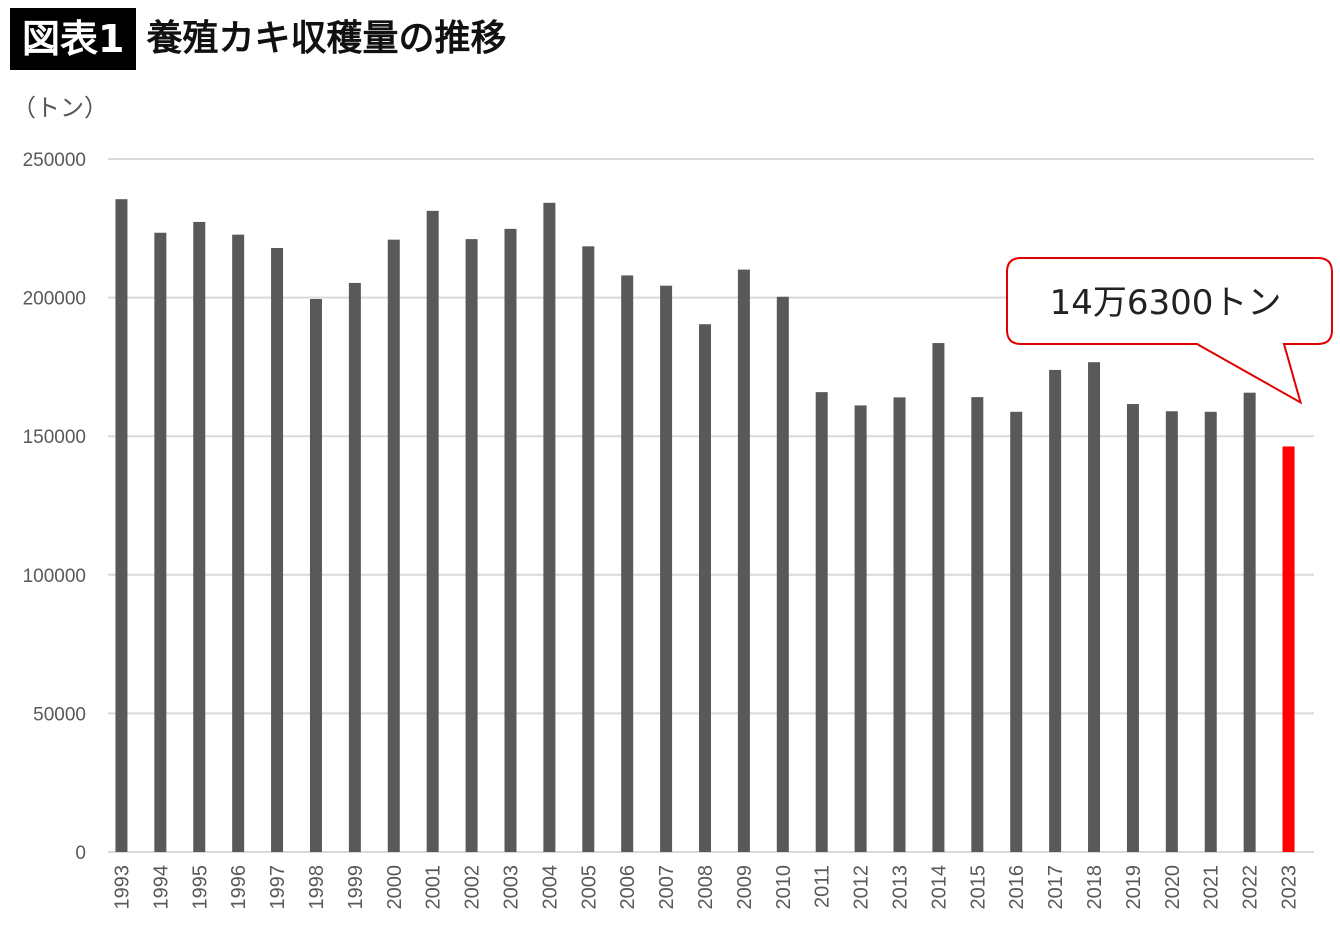 This screenshot has height=930, width=1340. What do you see at coordinates (550, 887) in the screenshot?
I see `x-tick-label: 2004` at bounding box center [550, 887].